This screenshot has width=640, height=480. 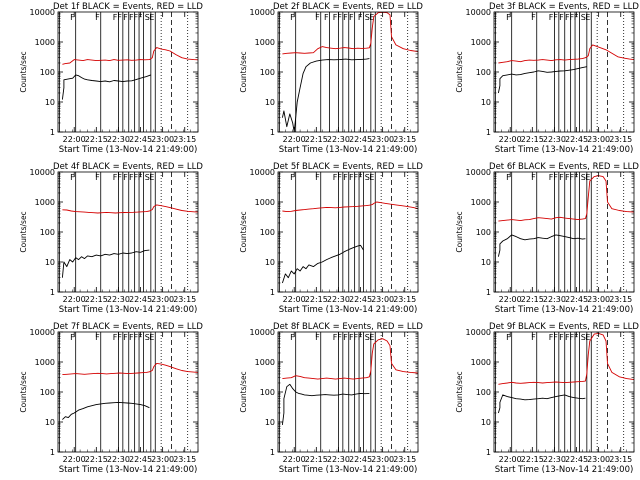 What do you see at coordinates (348, 167) in the screenshot?
I see `panel-title: Det 5f BLACK = Events, RED = LLD` at bounding box center [348, 167].